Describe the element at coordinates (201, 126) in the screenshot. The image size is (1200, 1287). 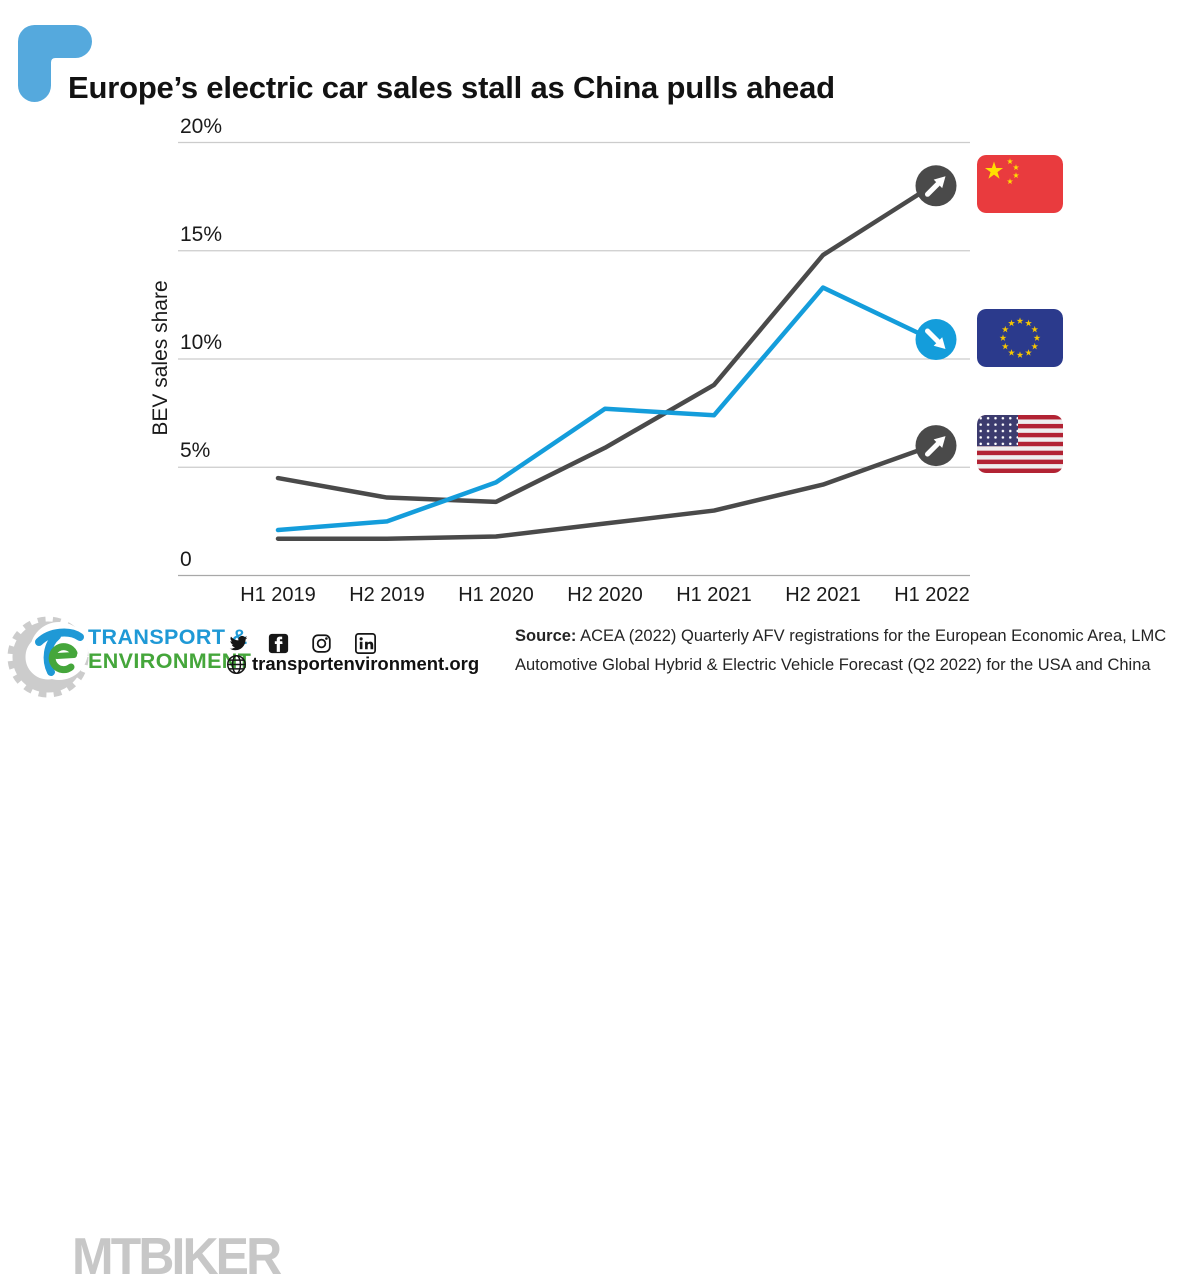
I see `y-tick-label: 20%` at that location.